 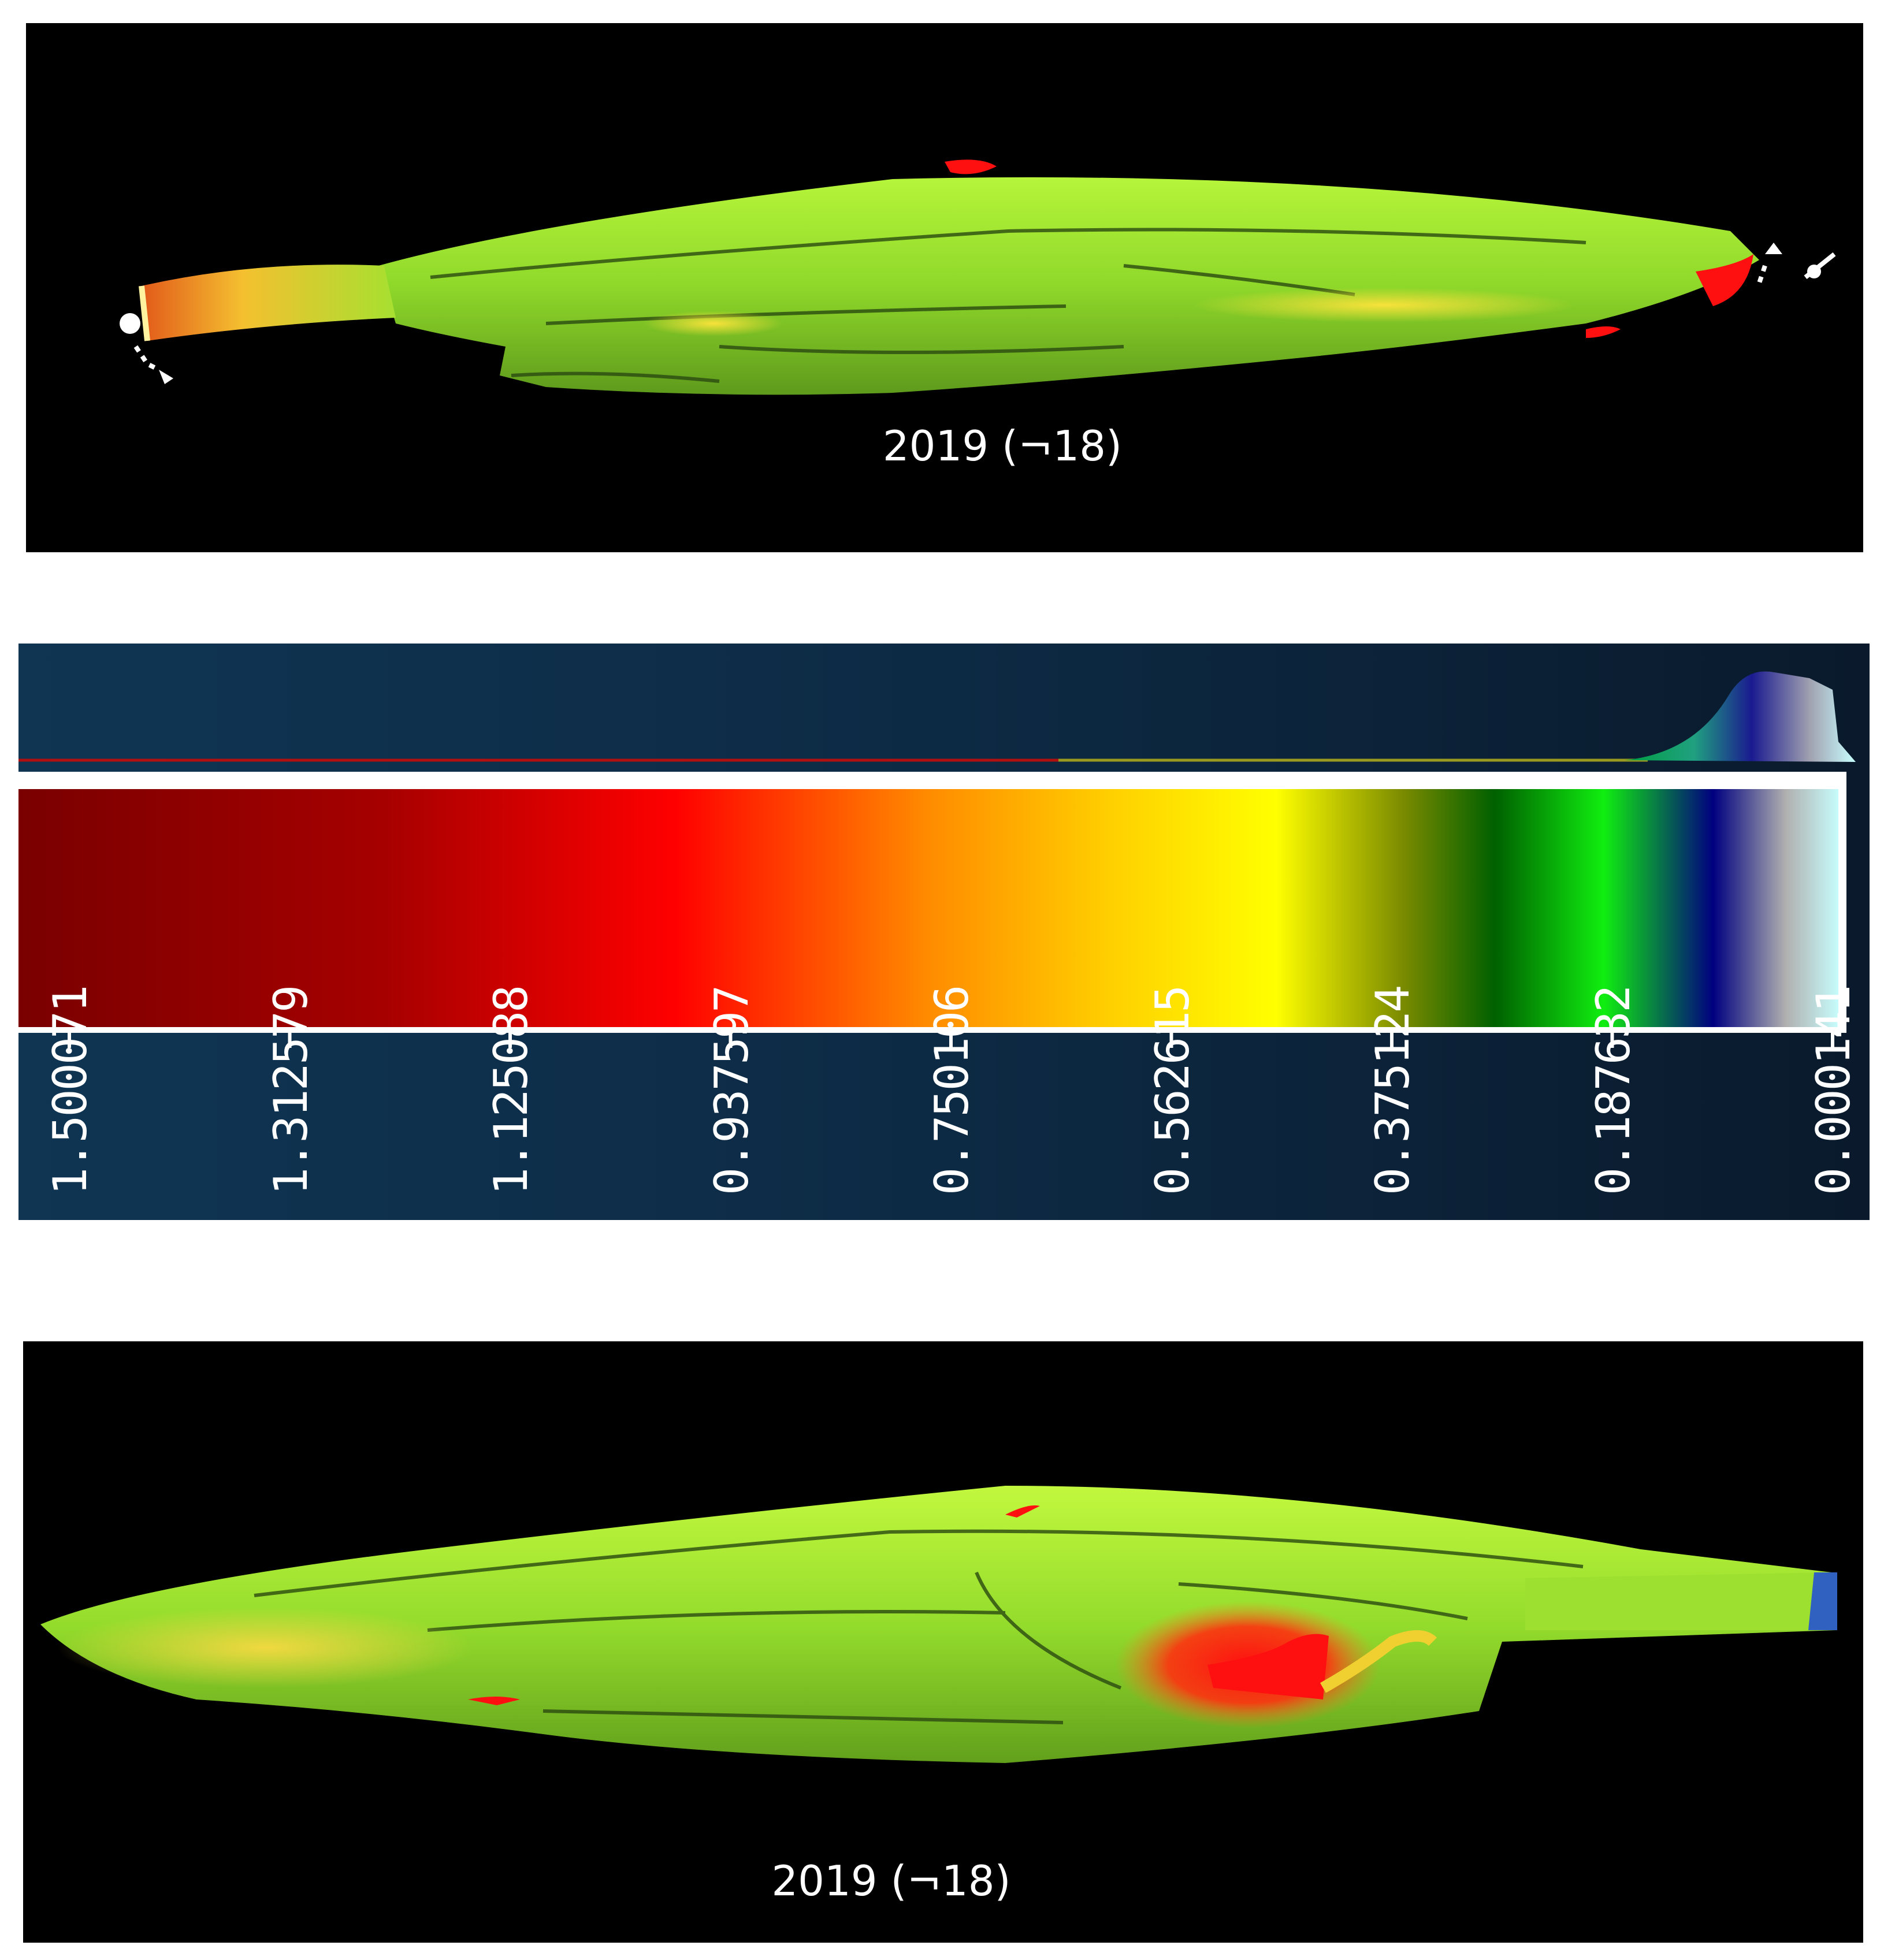 I want to click on top-model-render, so click(x=978, y=277).